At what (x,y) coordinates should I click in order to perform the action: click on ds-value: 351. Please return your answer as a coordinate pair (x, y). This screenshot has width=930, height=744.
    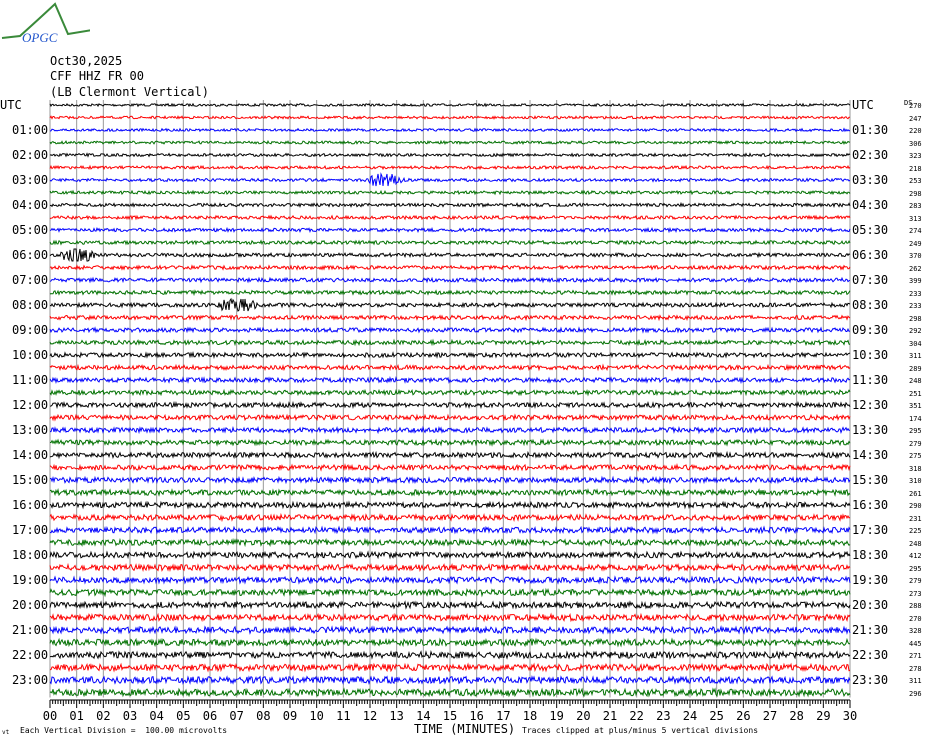
    Looking at the image, I should click on (915, 406).